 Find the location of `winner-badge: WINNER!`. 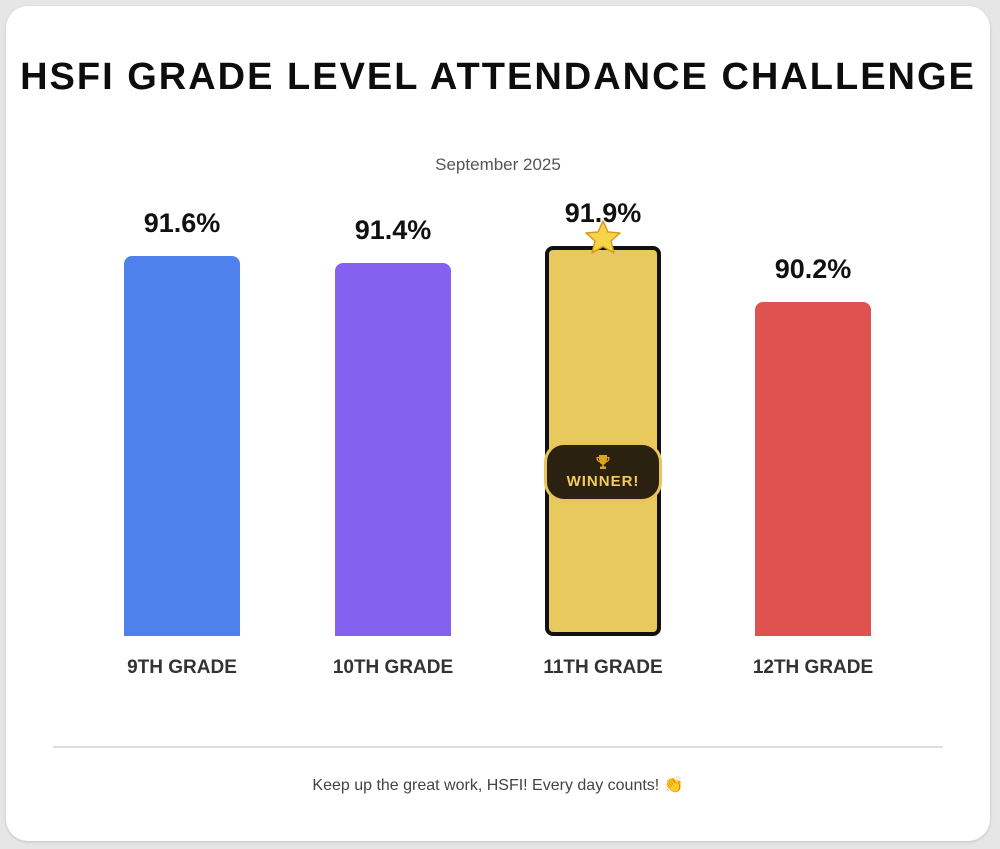

winner-badge: WINNER! is located at coordinates (603, 472).